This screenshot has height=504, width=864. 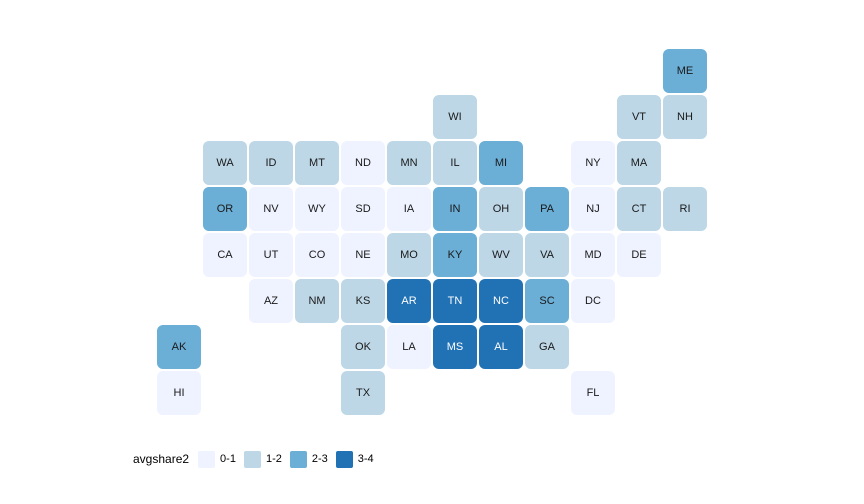 I want to click on state-tile-ct: CT, so click(x=639, y=209).